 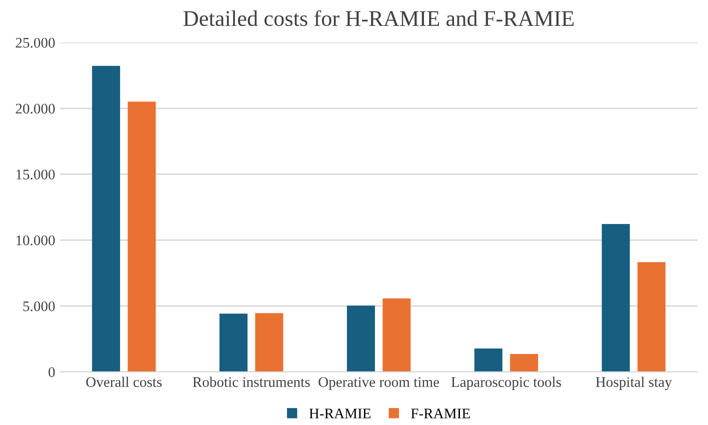 What do you see at coordinates (340, 413) in the screenshot?
I see `legend-label: H-RAMIE` at bounding box center [340, 413].